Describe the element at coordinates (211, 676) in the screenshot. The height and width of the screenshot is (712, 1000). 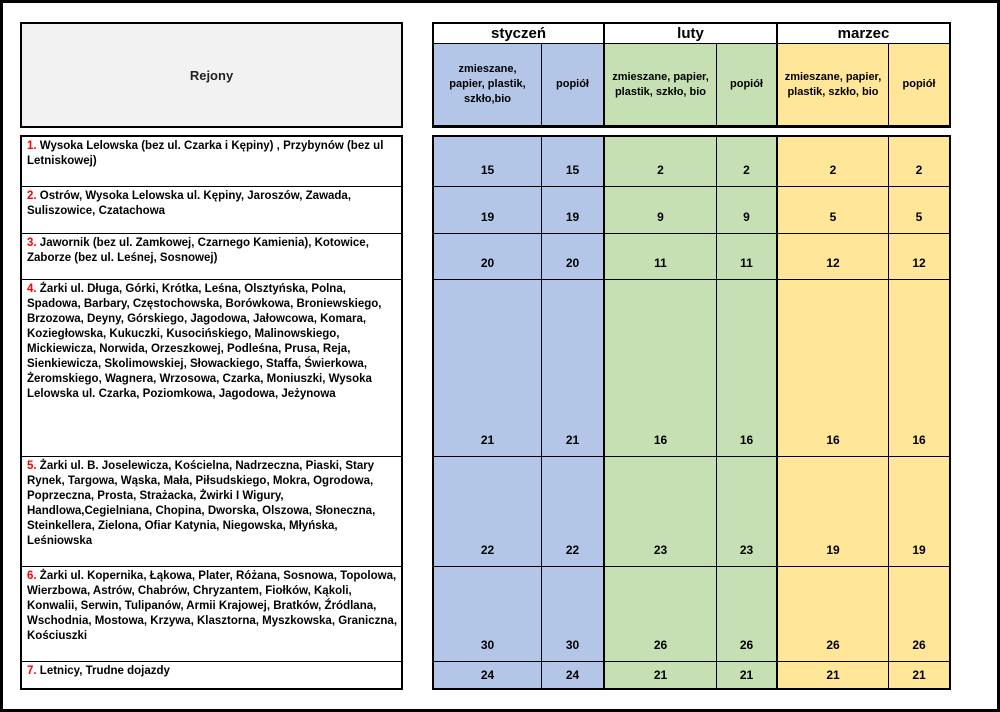
I see `region-cell: 7. Letnicy, Trudne dojazdy` at that location.